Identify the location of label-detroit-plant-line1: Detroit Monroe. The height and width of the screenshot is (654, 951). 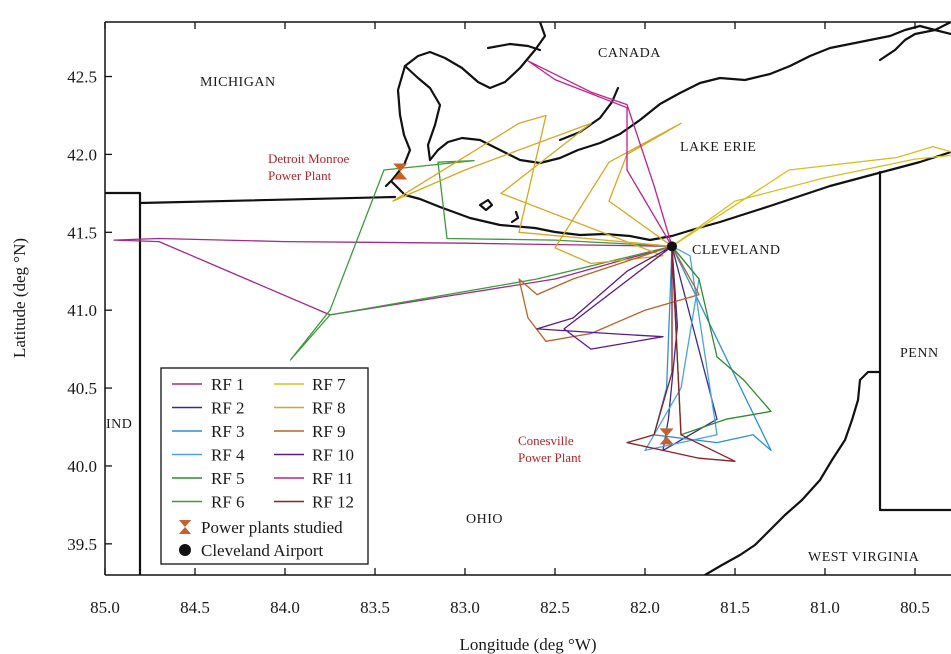
(308, 158).